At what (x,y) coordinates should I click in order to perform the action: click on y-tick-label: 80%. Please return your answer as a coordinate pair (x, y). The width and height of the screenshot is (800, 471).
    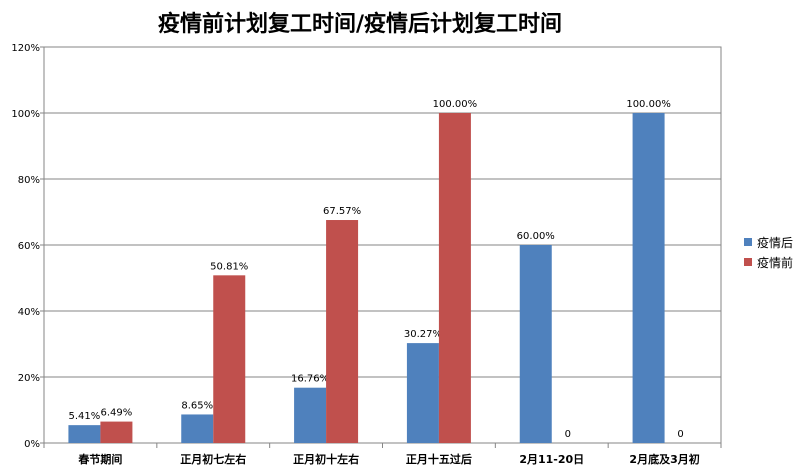
    Looking at the image, I should click on (29, 180).